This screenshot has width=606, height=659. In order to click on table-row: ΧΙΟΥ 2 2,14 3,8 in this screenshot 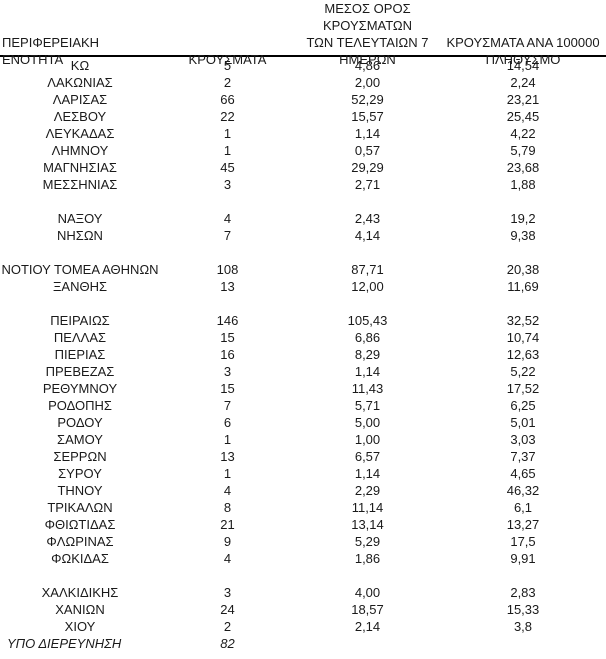, I will do `click(303, 626)`.